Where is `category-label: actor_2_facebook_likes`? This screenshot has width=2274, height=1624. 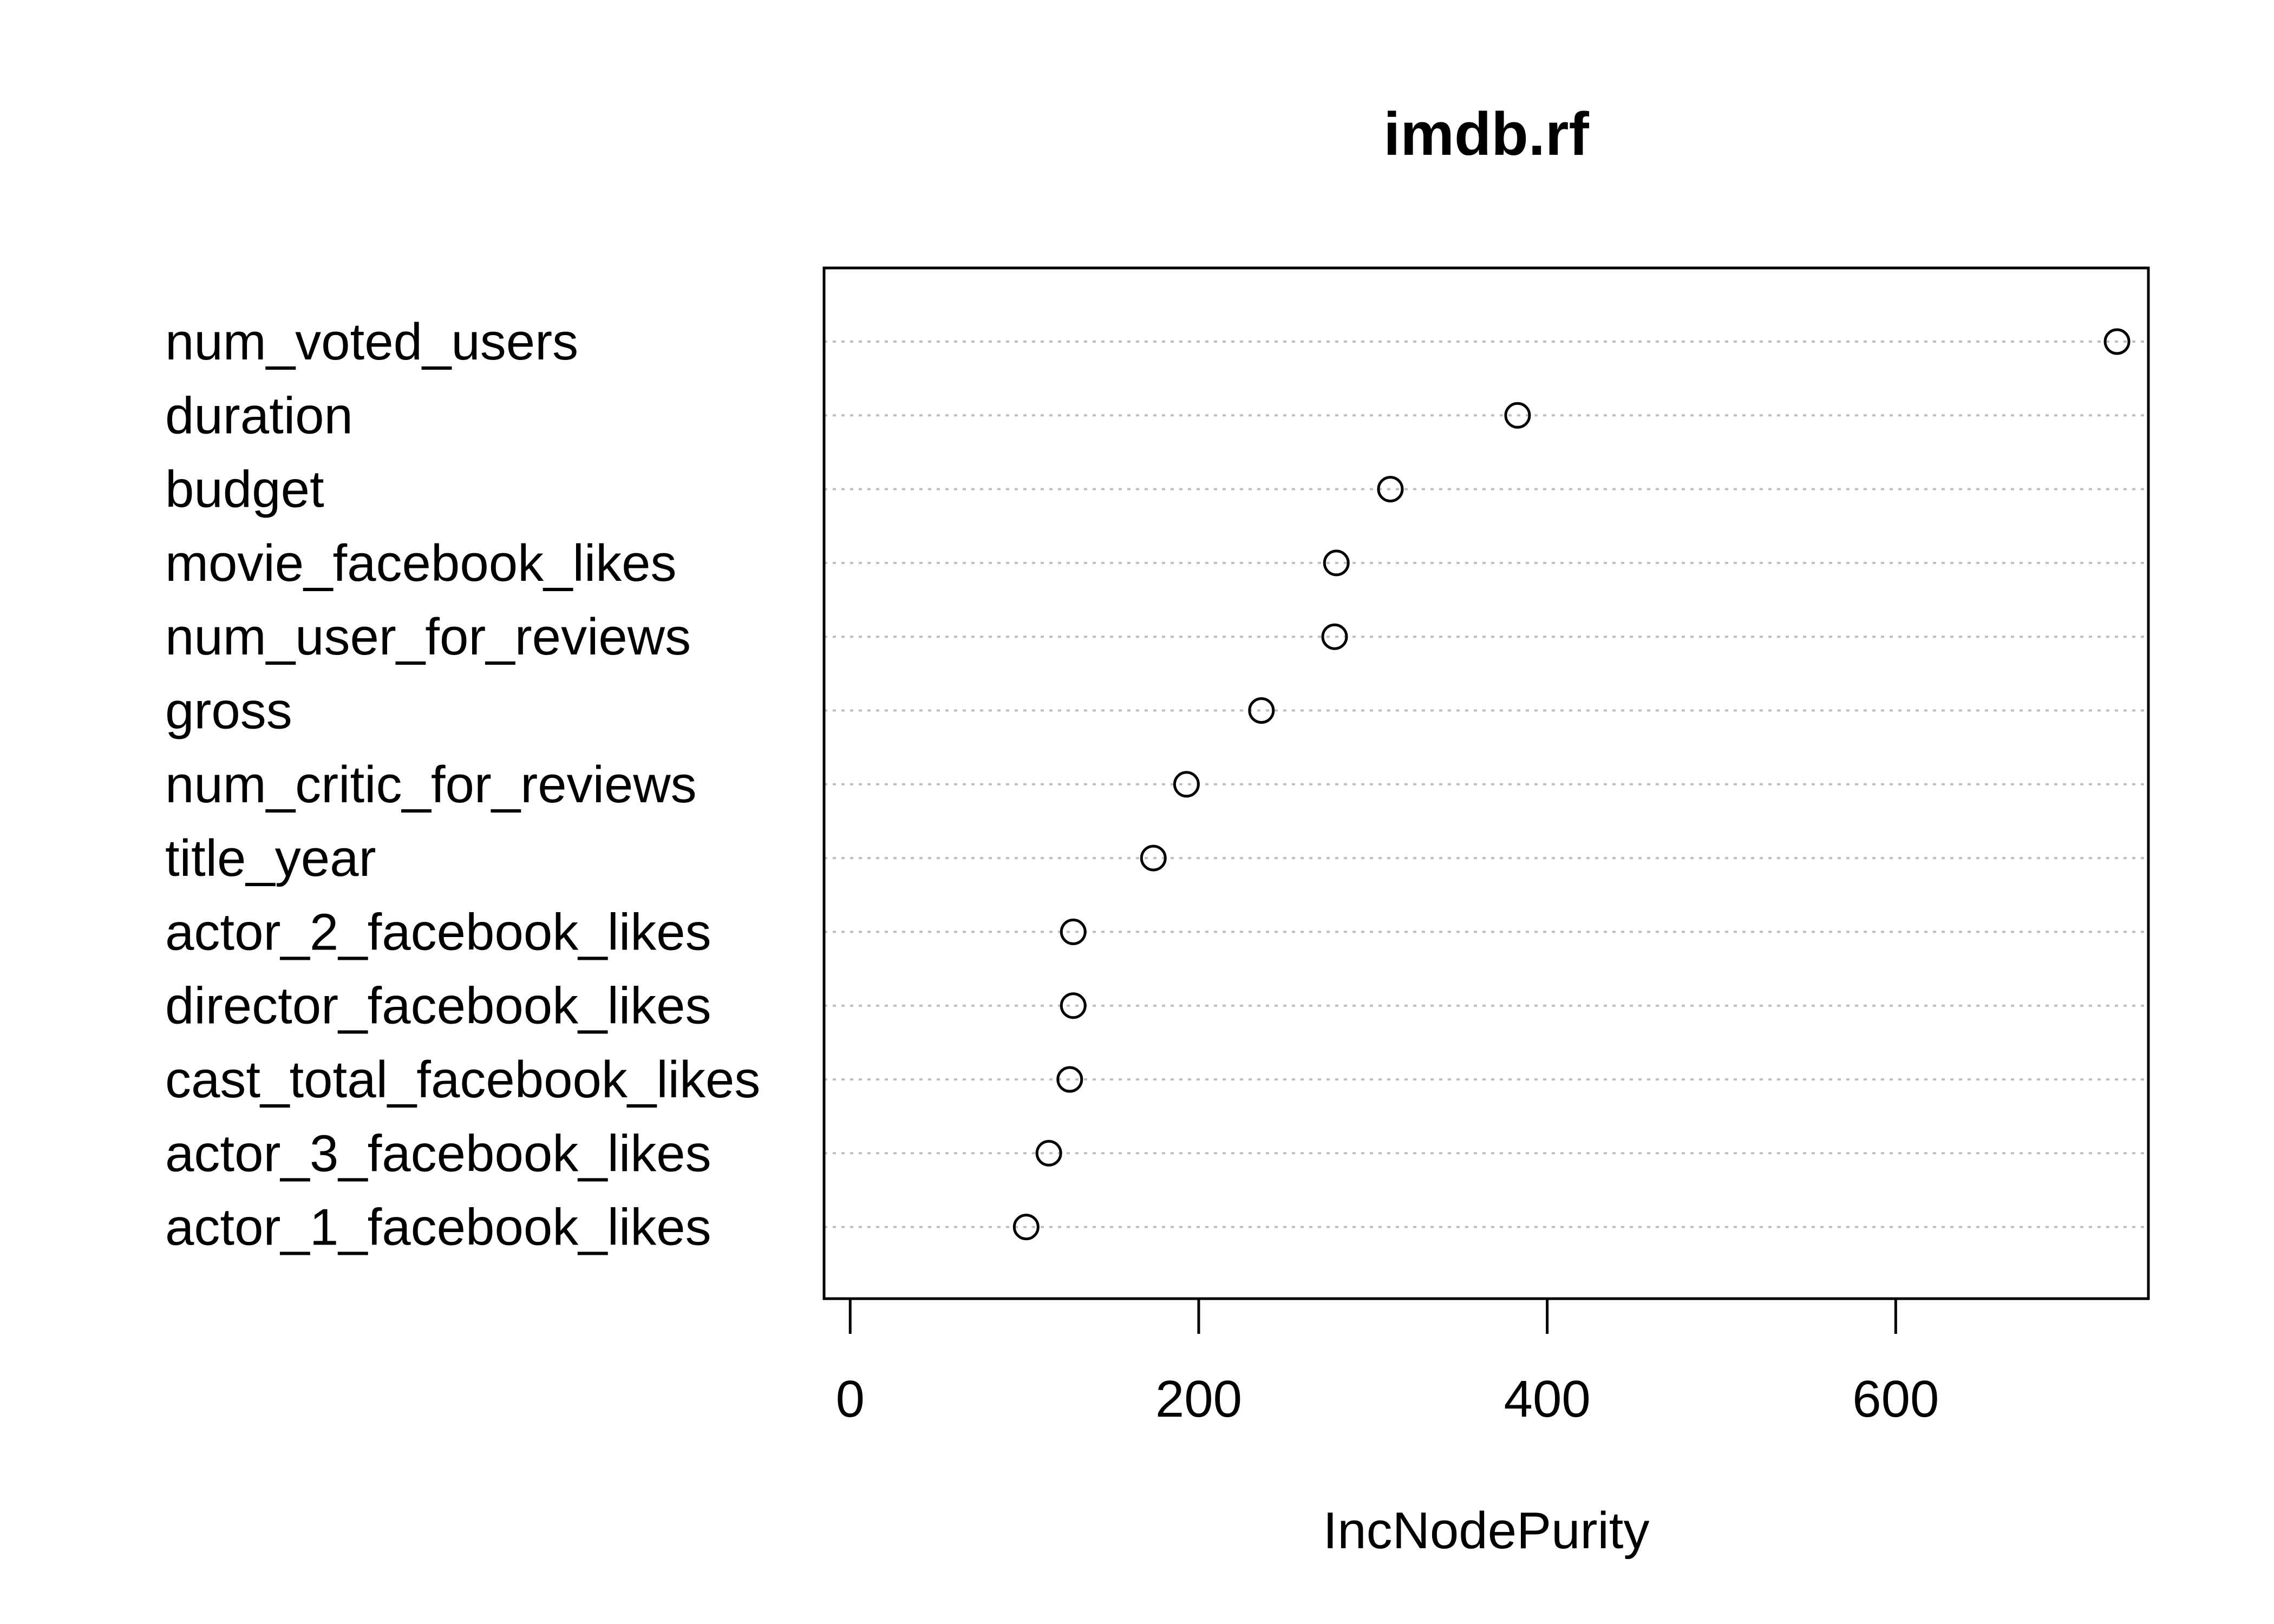 category-label: actor_2_facebook_likes is located at coordinates (438, 932).